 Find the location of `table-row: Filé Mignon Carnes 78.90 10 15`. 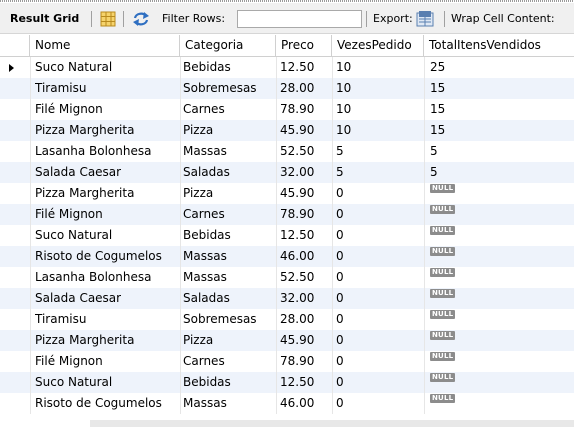

table-row: Filé Mignon Carnes 78.90 10 15 is located at coordinates (287, 109).